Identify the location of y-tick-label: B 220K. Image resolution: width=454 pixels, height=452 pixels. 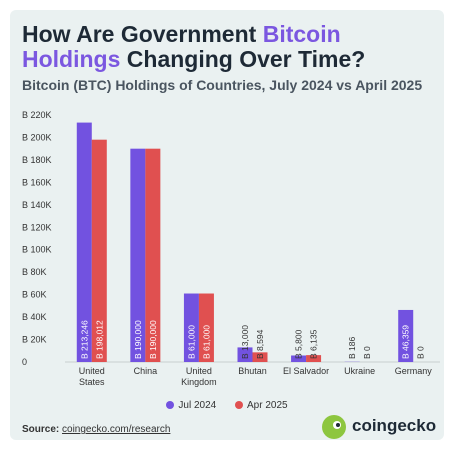
(37, 115).